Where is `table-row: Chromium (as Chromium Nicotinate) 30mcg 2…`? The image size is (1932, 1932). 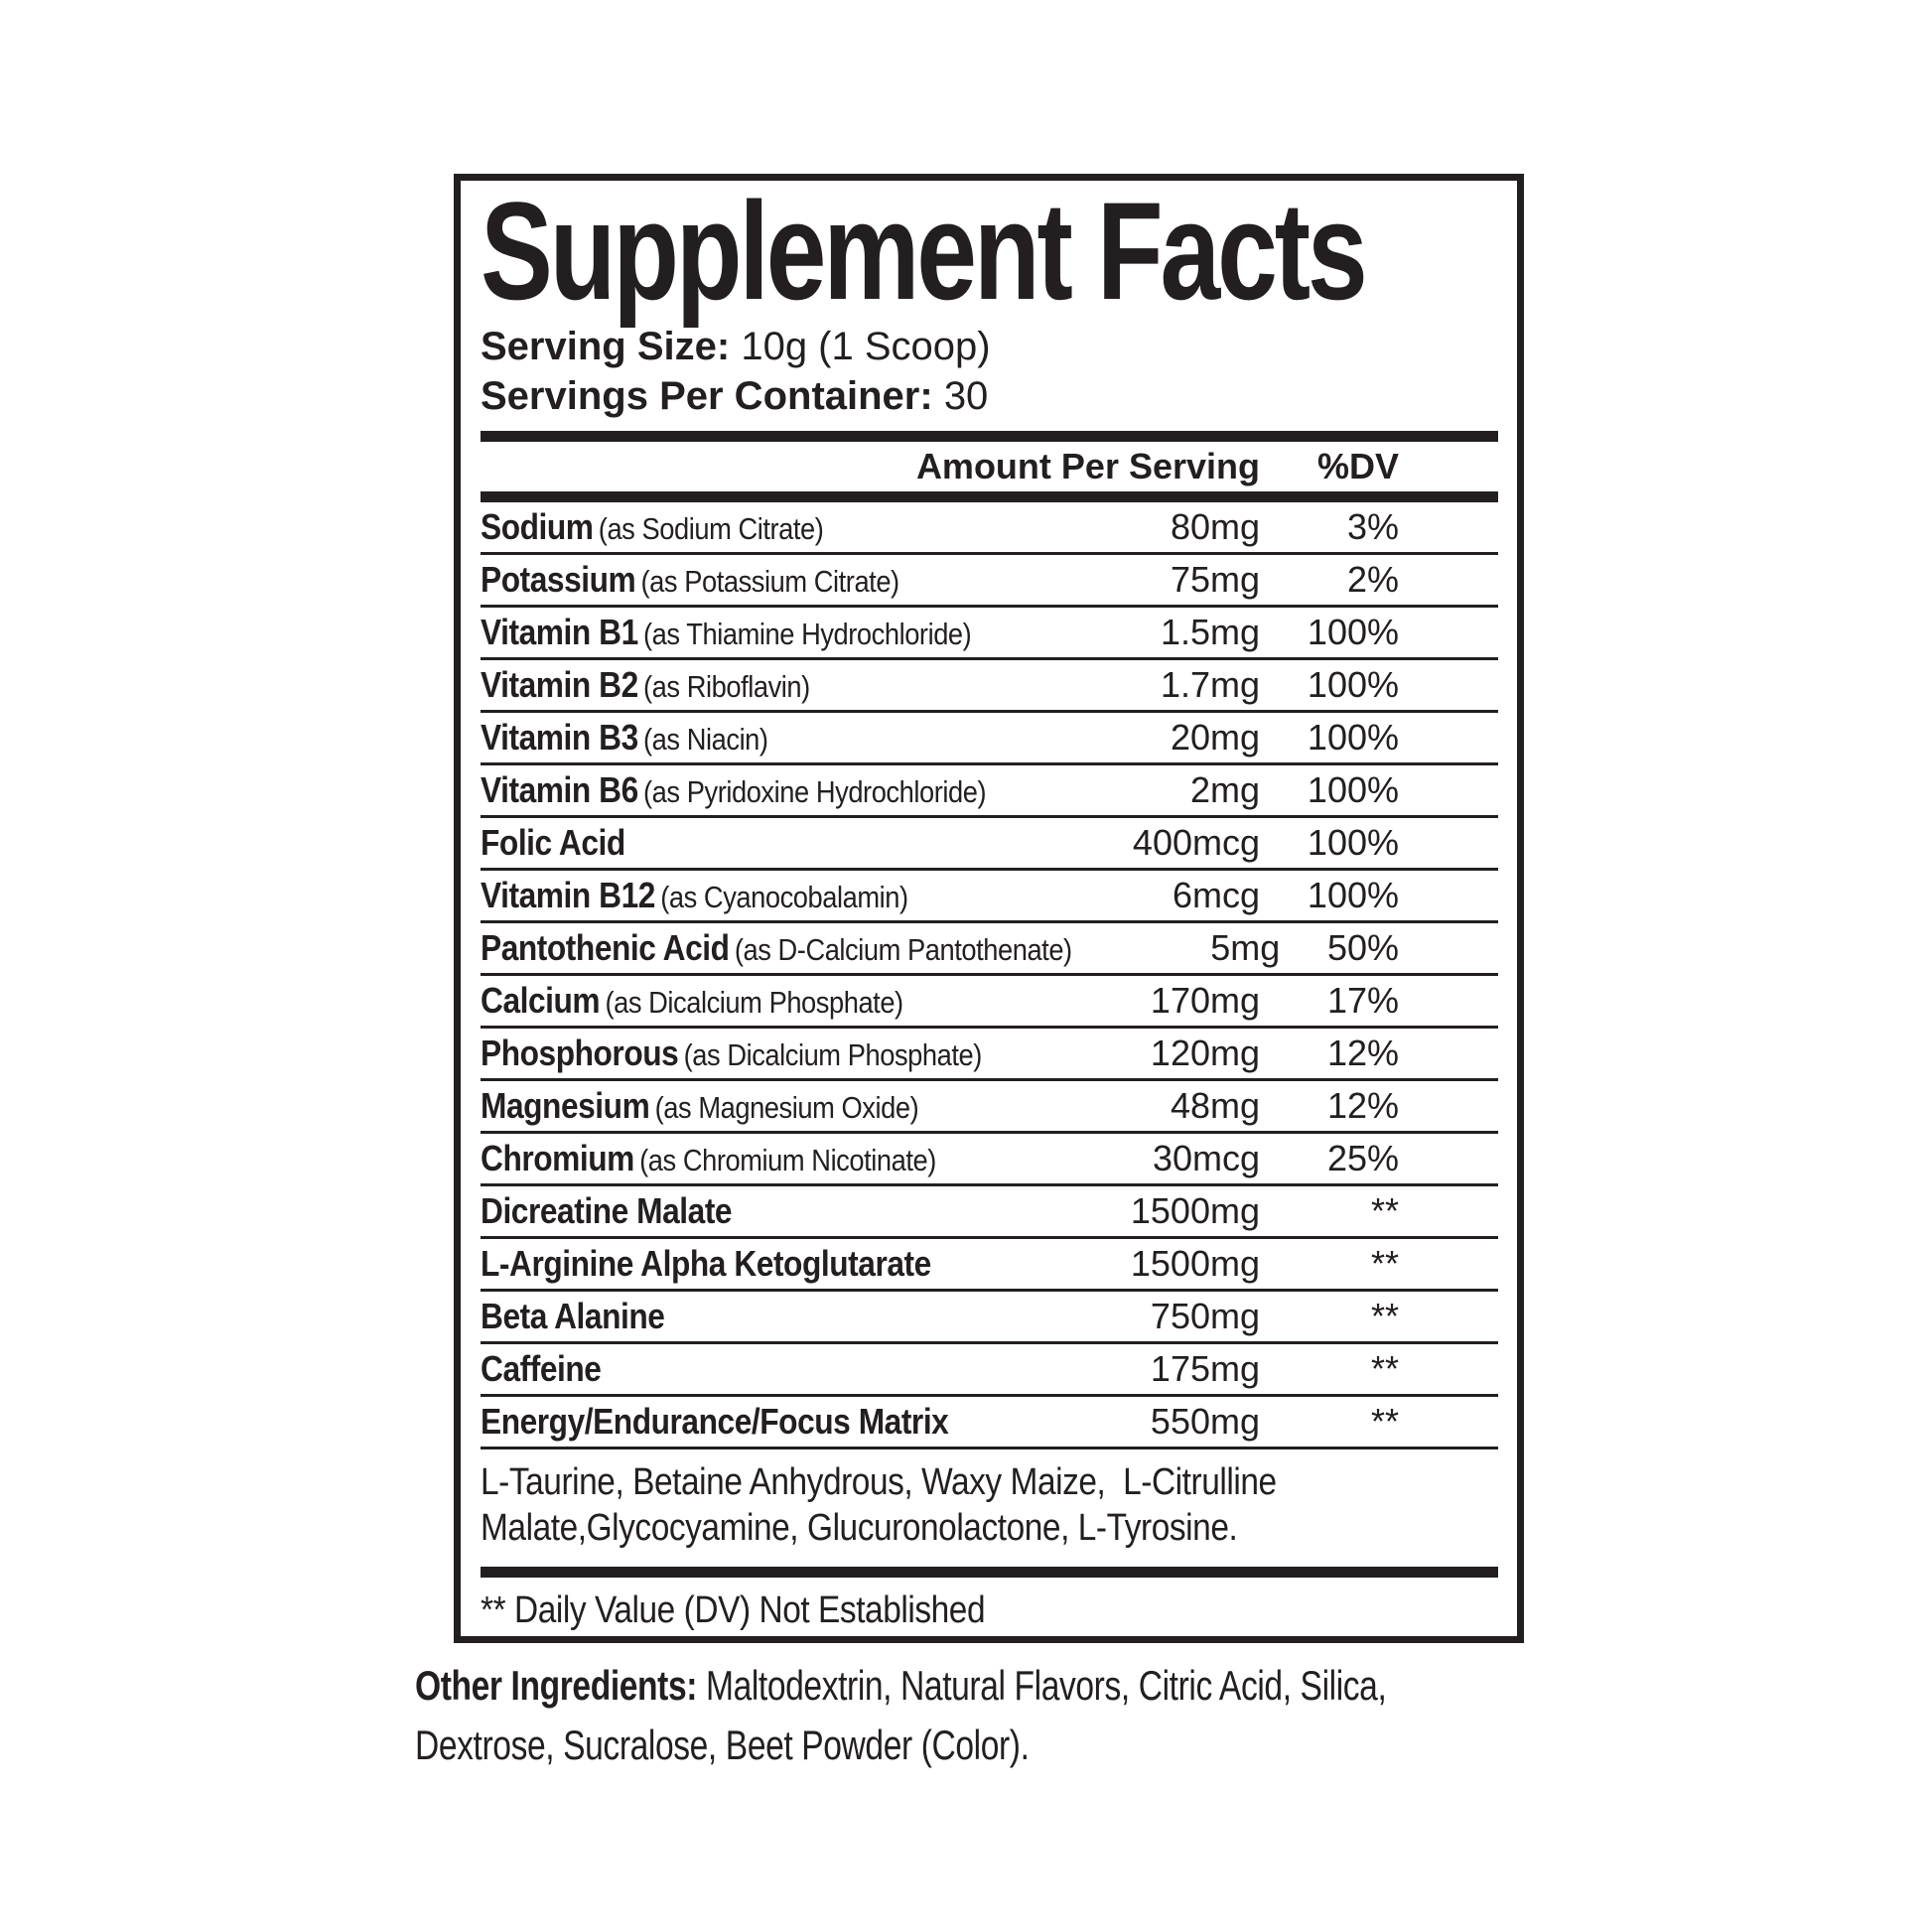 table-row: Chromium (as Chromium Nicotinate) 30mcg 2… is located at coordinates (990, 1160).